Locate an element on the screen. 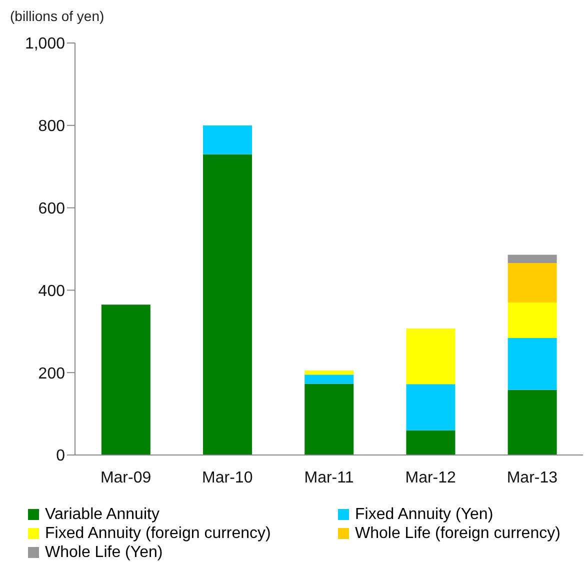 The height and width of the screenshot is (562, 588). legend-label: Whole Life (foreign currency) is located at coordinates (457, 533).